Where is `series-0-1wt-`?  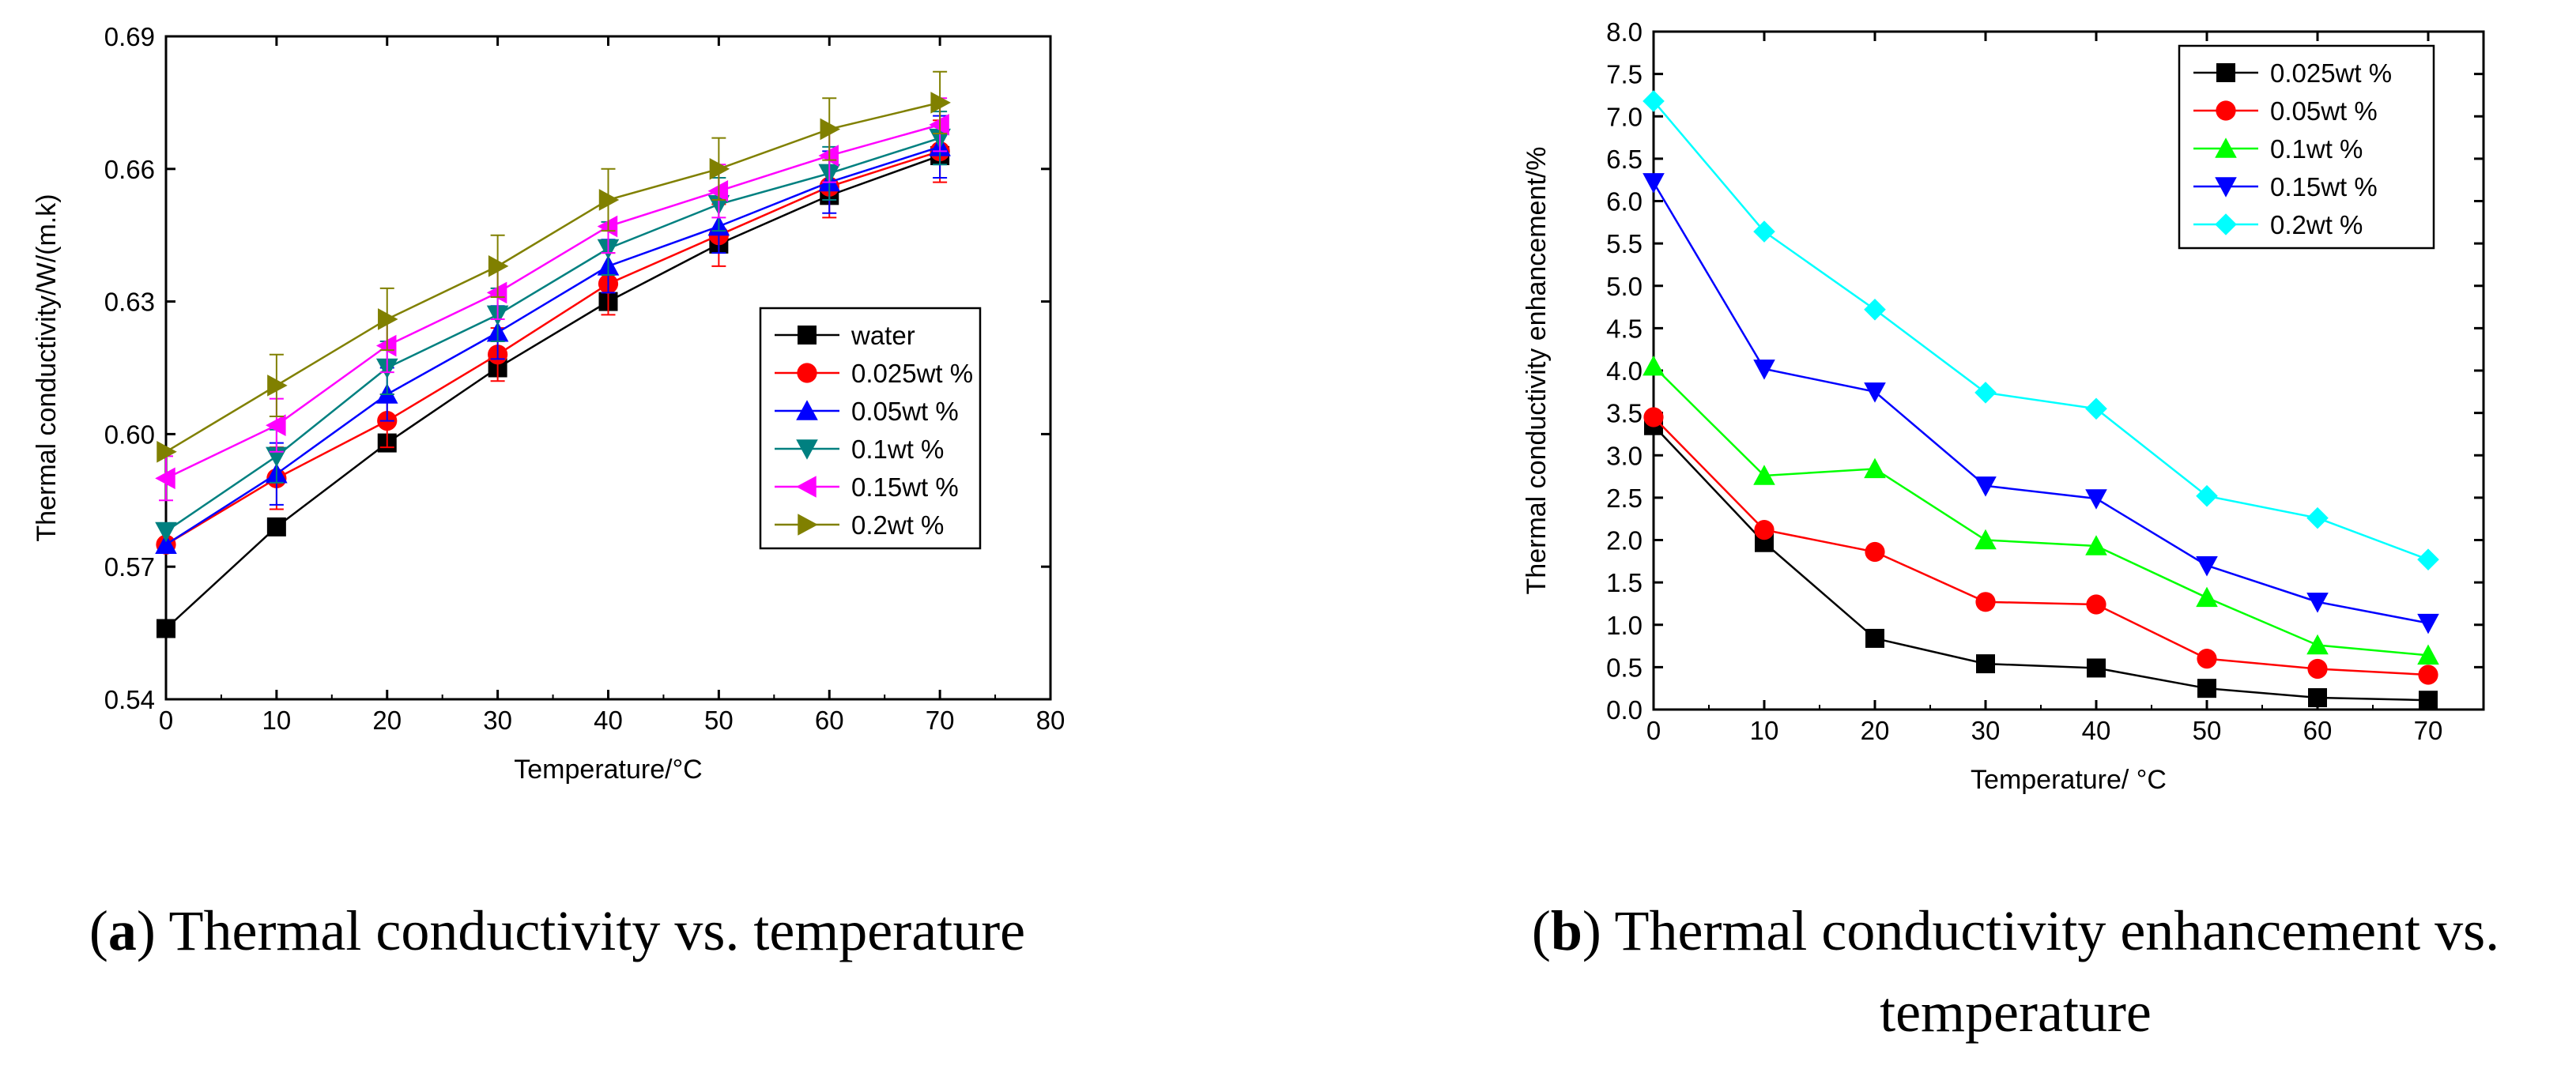 series-0-1wt- is located at coordinates (2041, 510).